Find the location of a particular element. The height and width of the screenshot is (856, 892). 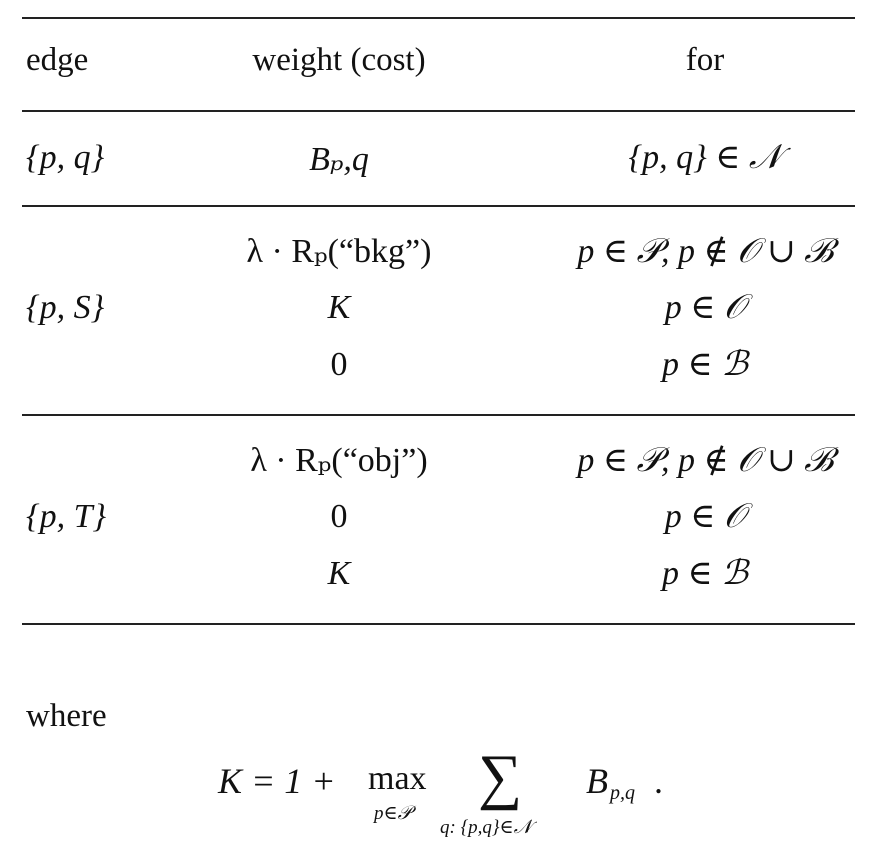

sum-symbol: ∑ is located at coordinates (500, 777).